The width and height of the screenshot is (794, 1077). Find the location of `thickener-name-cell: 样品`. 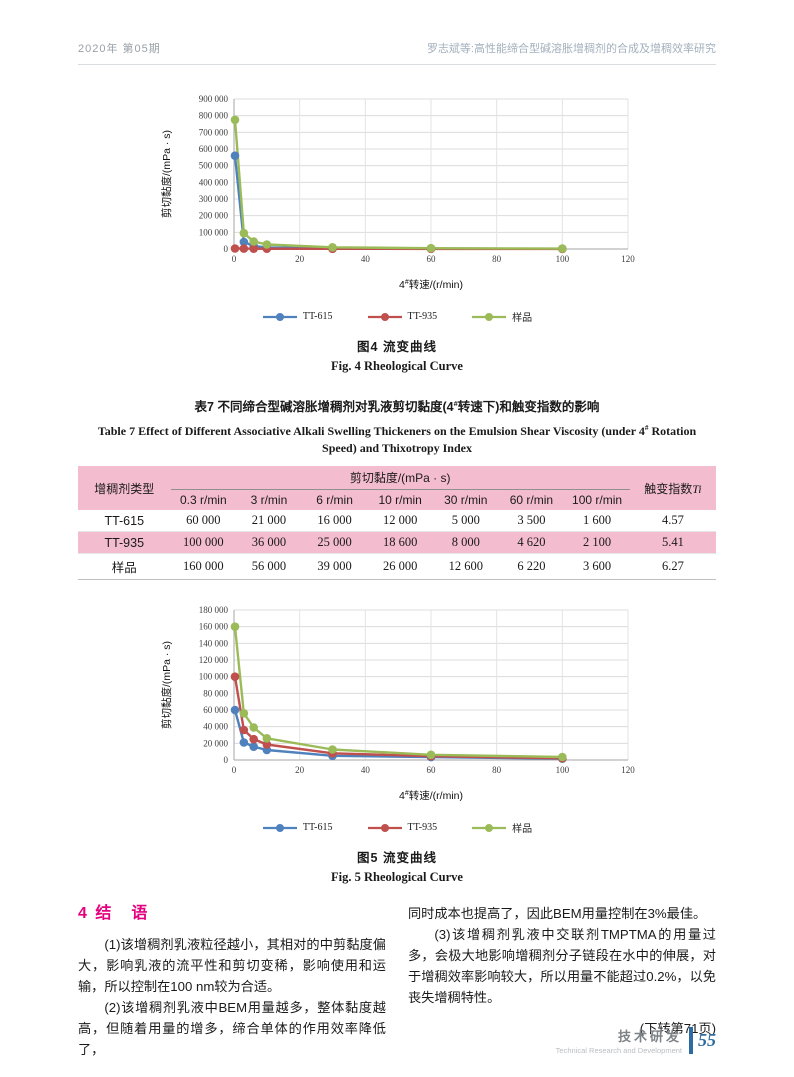

thickener-name-cell: 样品 is located at coordinates (124, 568).